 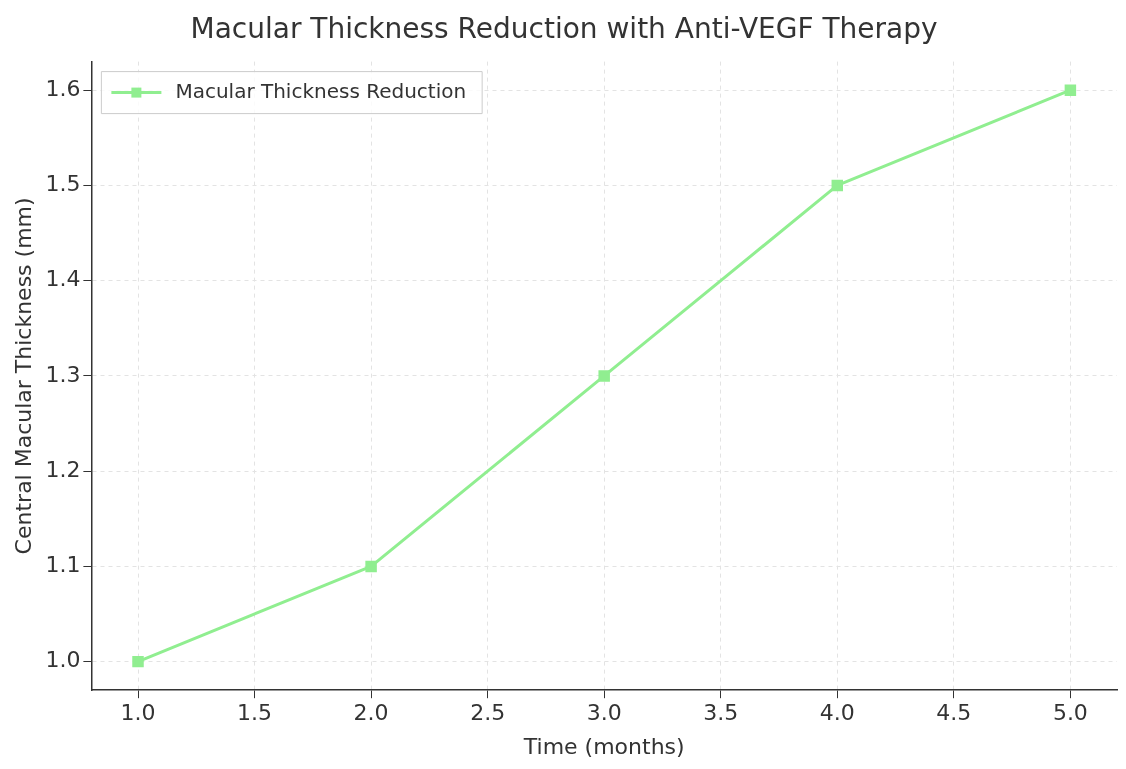 What do you see at coordinates (321, 90) in the screenshot?
I see `legend-label: Macular Thickness Reduction` at bounding box center [321, 90].